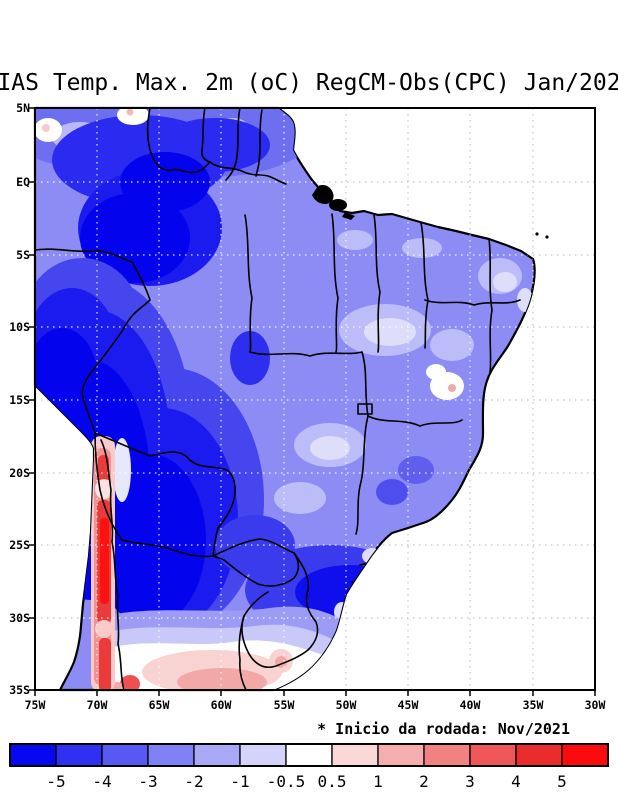 This screenshot has width=618, height=800. I want to click on colorbar-label: 0.5, so click(332, 781).